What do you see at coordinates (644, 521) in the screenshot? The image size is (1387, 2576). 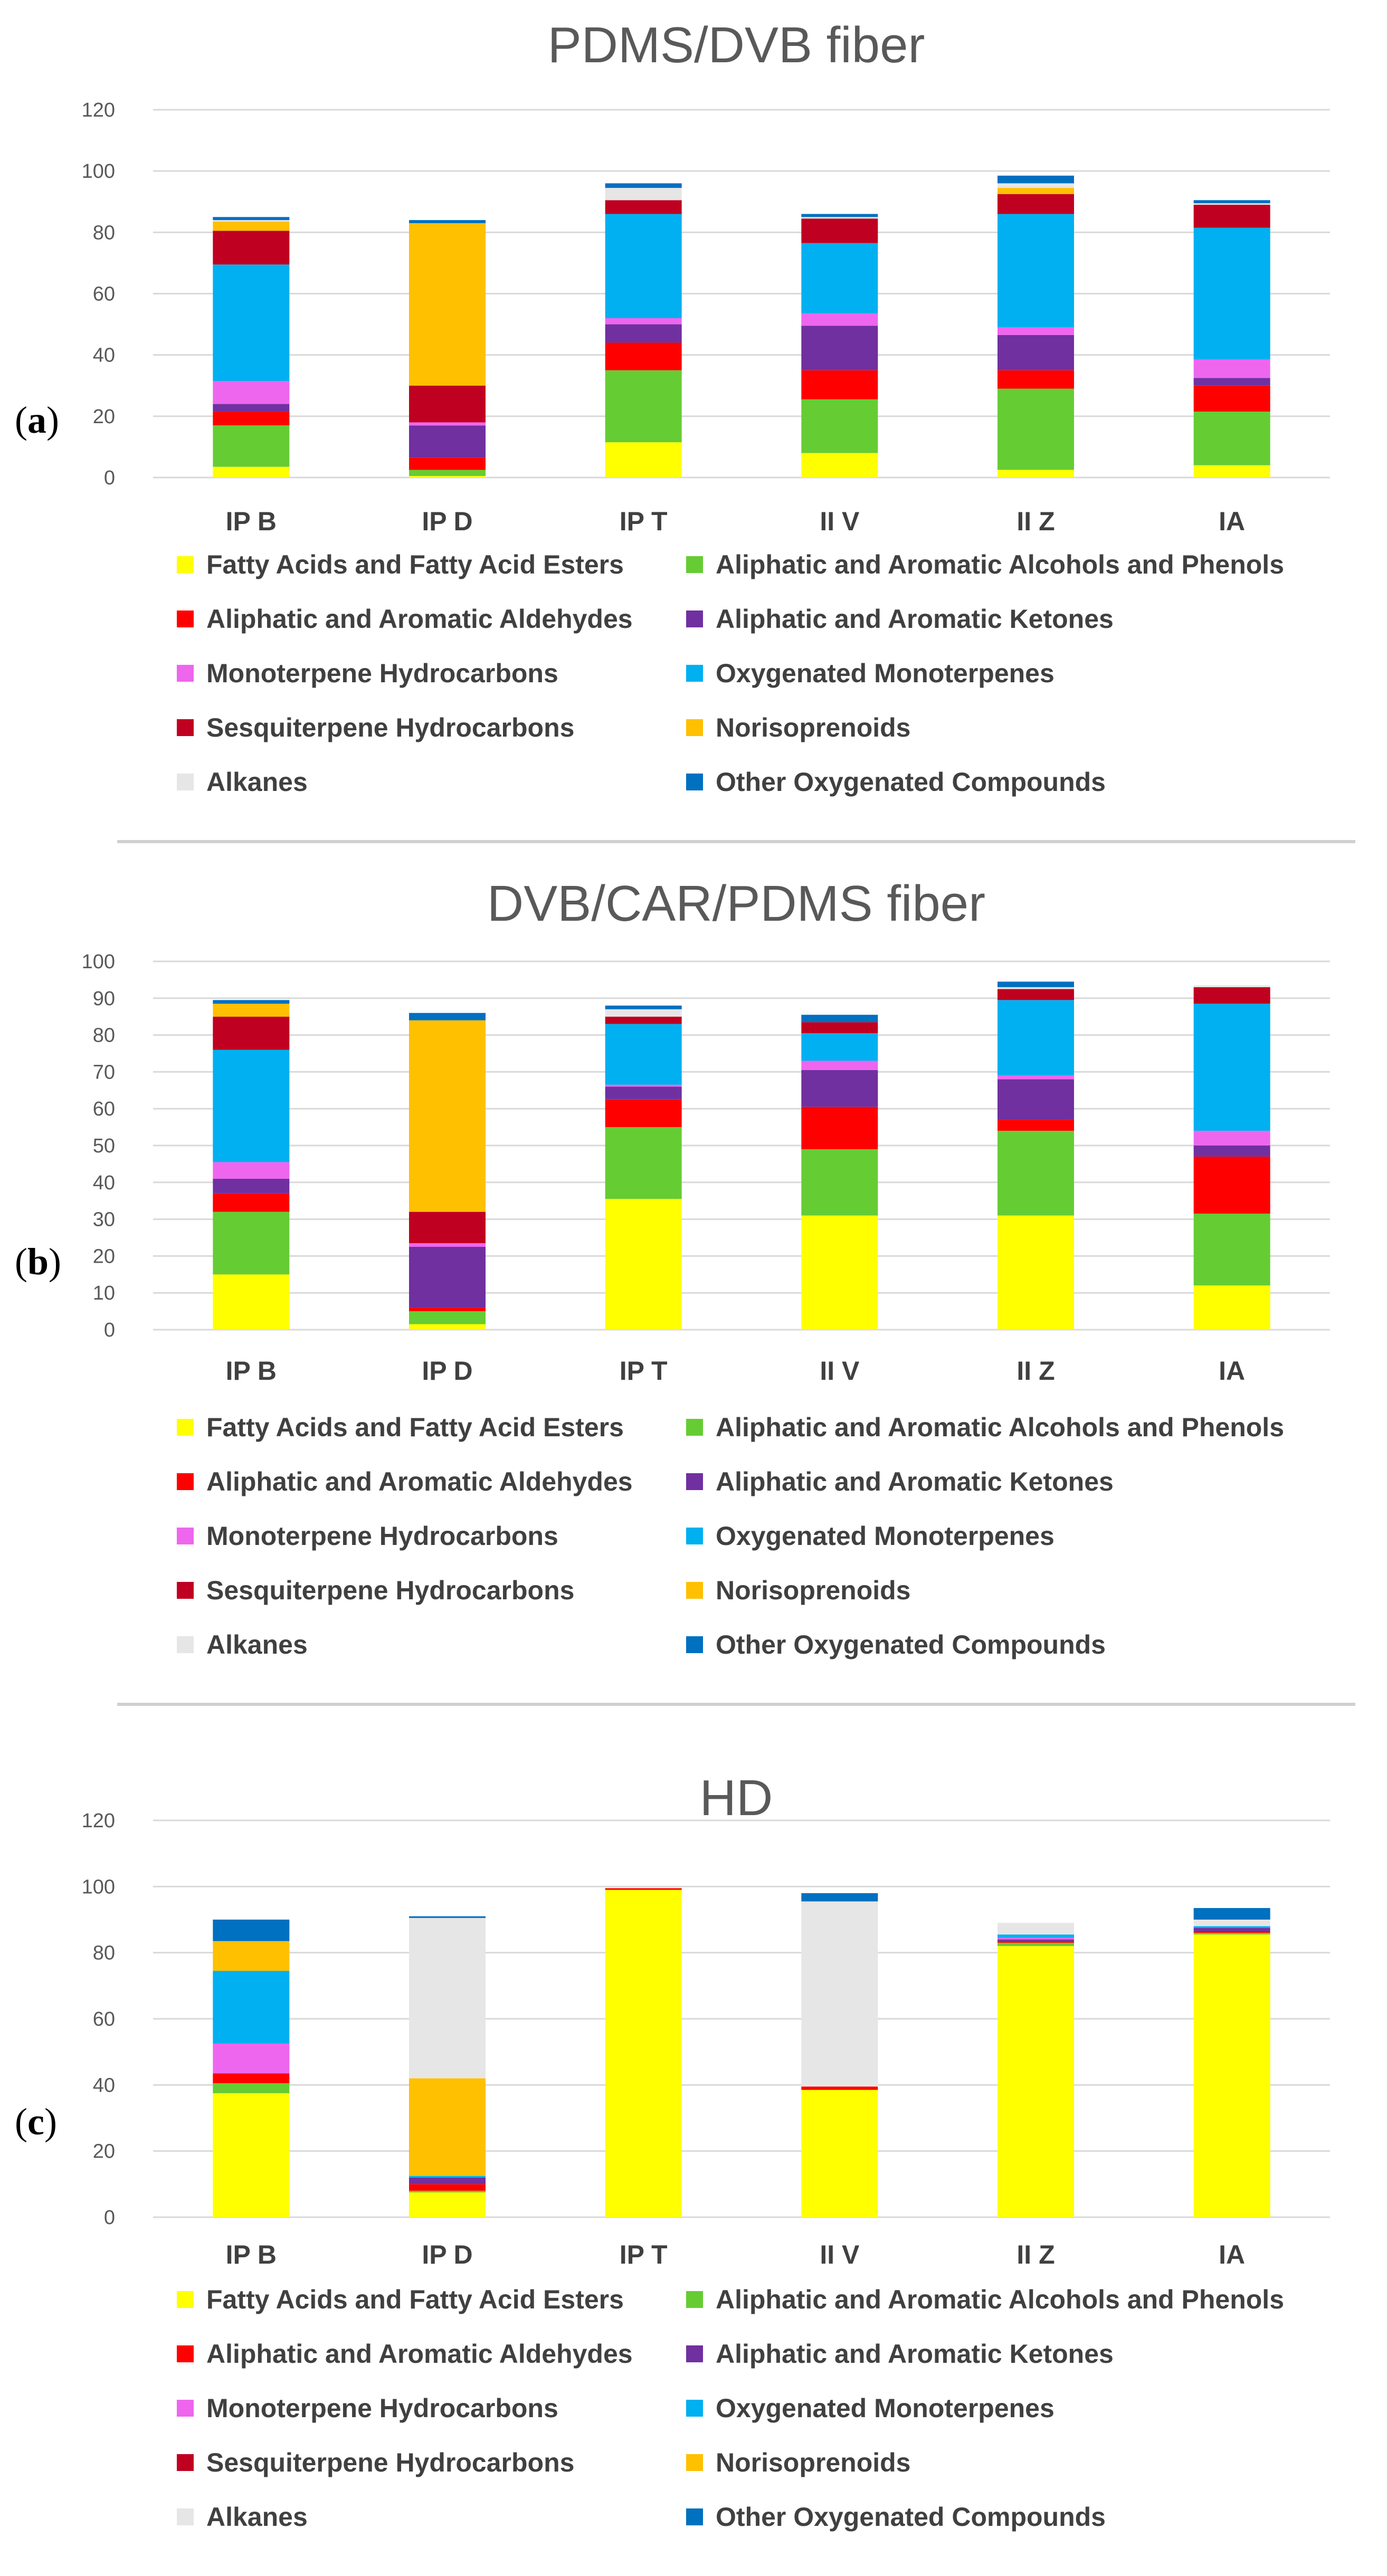 I see `x-tick-label: IP T` at bounding box center [644, 521].